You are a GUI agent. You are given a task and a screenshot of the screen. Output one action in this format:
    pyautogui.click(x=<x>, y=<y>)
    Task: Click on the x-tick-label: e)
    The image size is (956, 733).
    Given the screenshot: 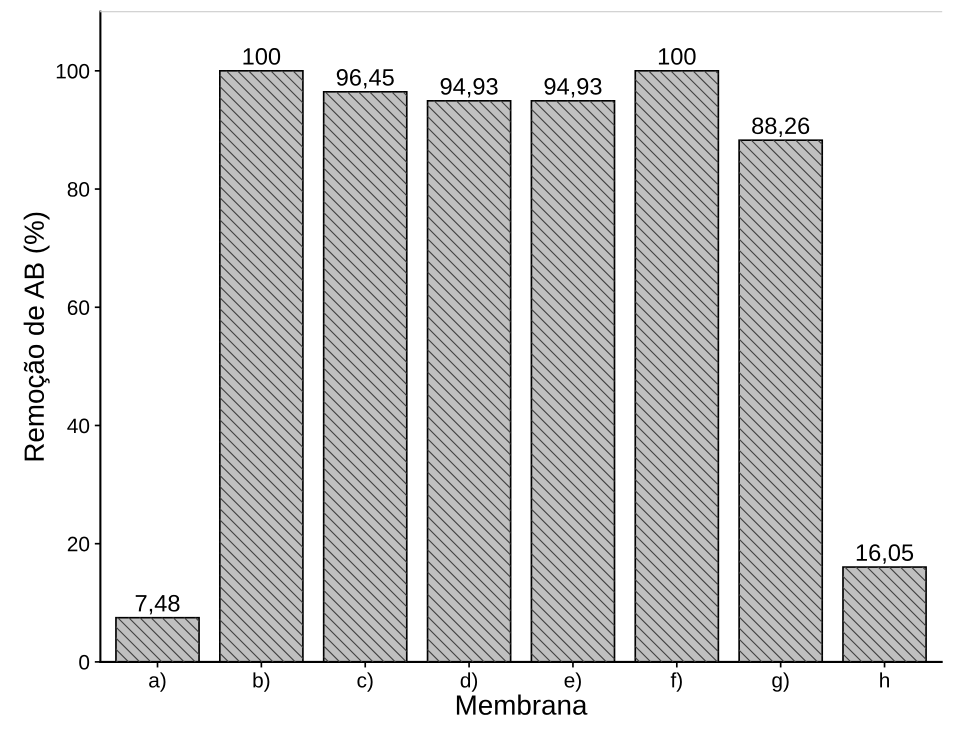 What is the action you would take?
    pyautogui.click(x=572, y=682)
    